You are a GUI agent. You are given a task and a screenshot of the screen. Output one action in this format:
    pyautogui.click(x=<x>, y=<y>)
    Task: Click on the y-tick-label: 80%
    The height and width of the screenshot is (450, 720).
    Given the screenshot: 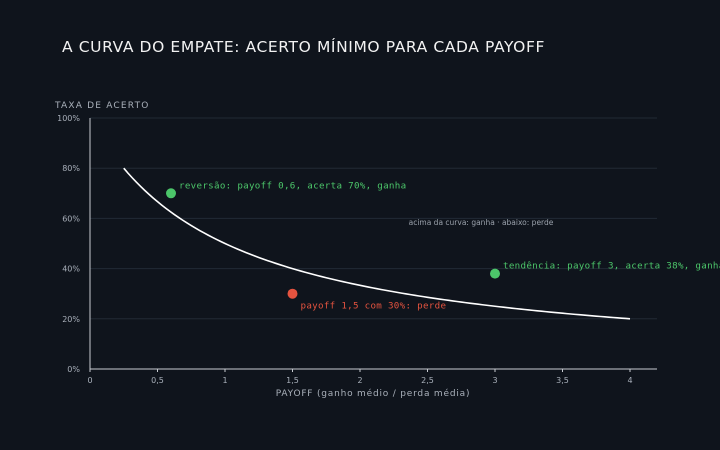 What is the action you would take?
    pyautogui.click(x=71, y=168)
    